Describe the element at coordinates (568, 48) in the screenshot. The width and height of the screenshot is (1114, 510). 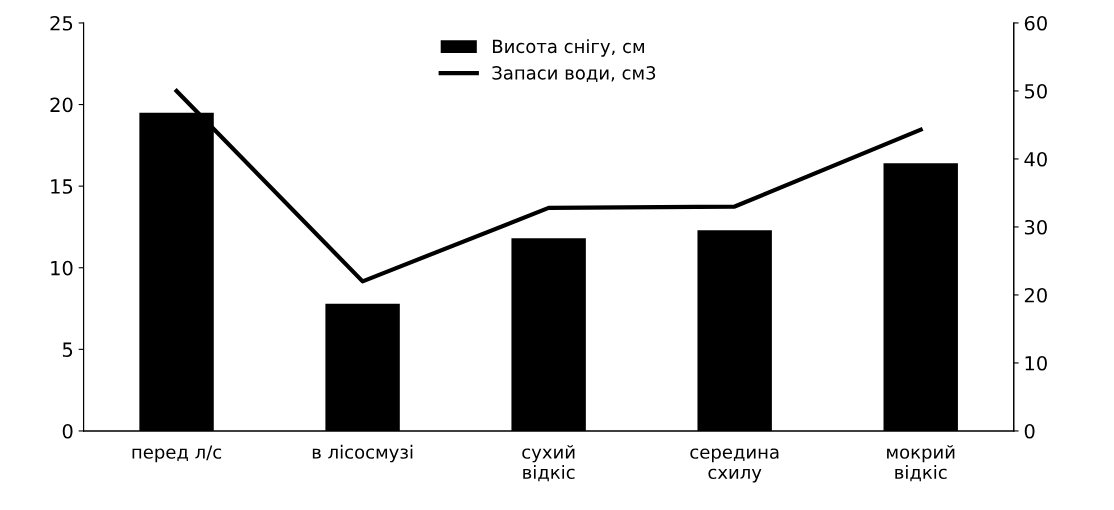
I see `legend-label: Висота снігу, см` at that location.